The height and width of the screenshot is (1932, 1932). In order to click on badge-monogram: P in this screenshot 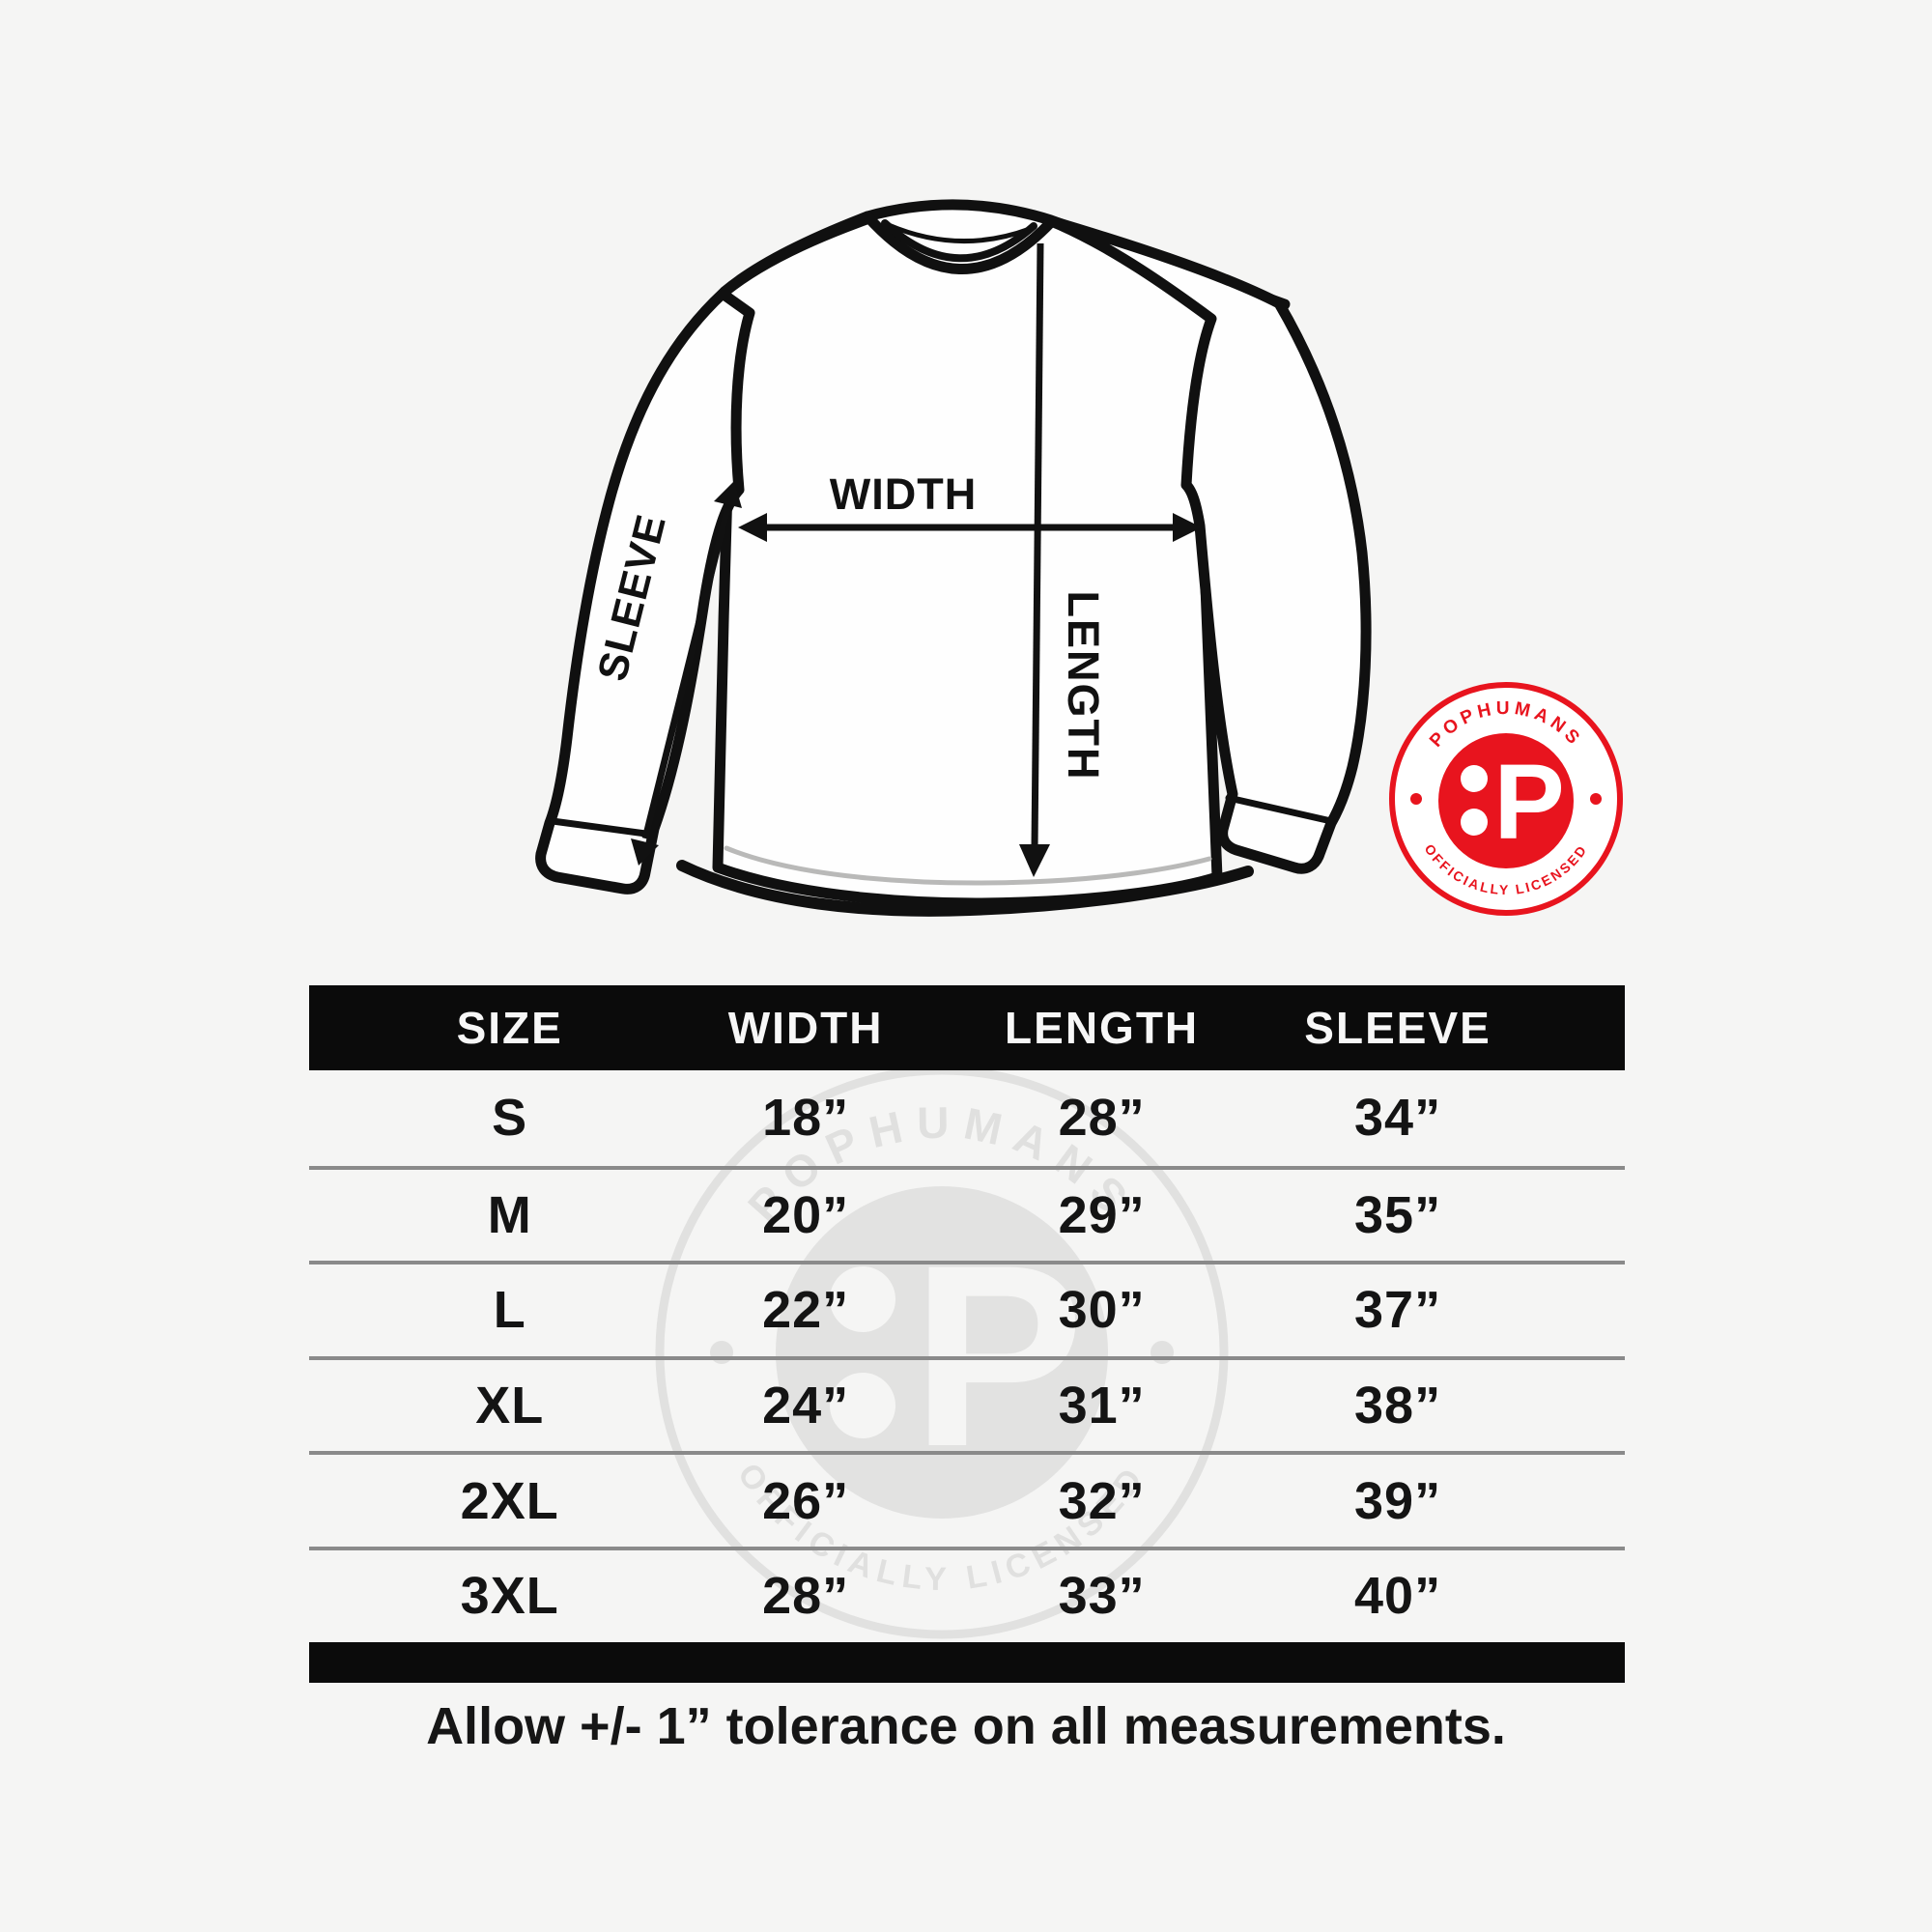, I will do `click(1528, 802)`.